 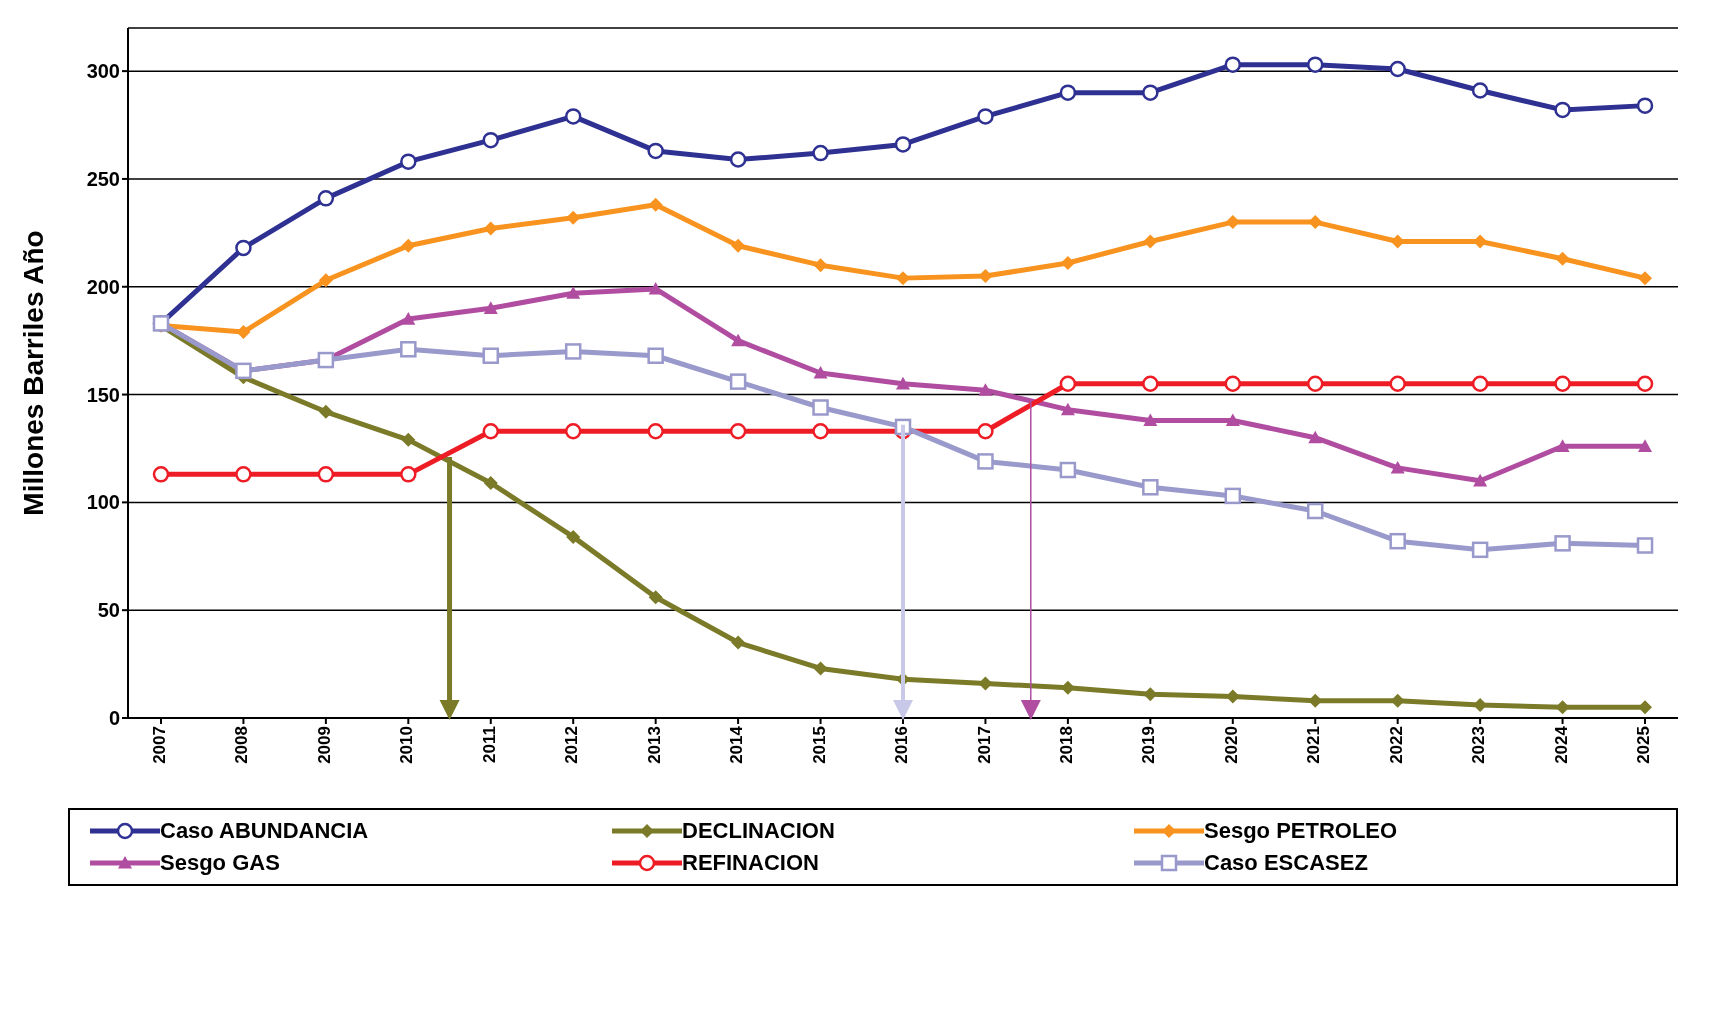 What do you see at coordinates (103, 502) in the screenshot?
I see `y-tick-label: 100` at bounding box center [103, 502].